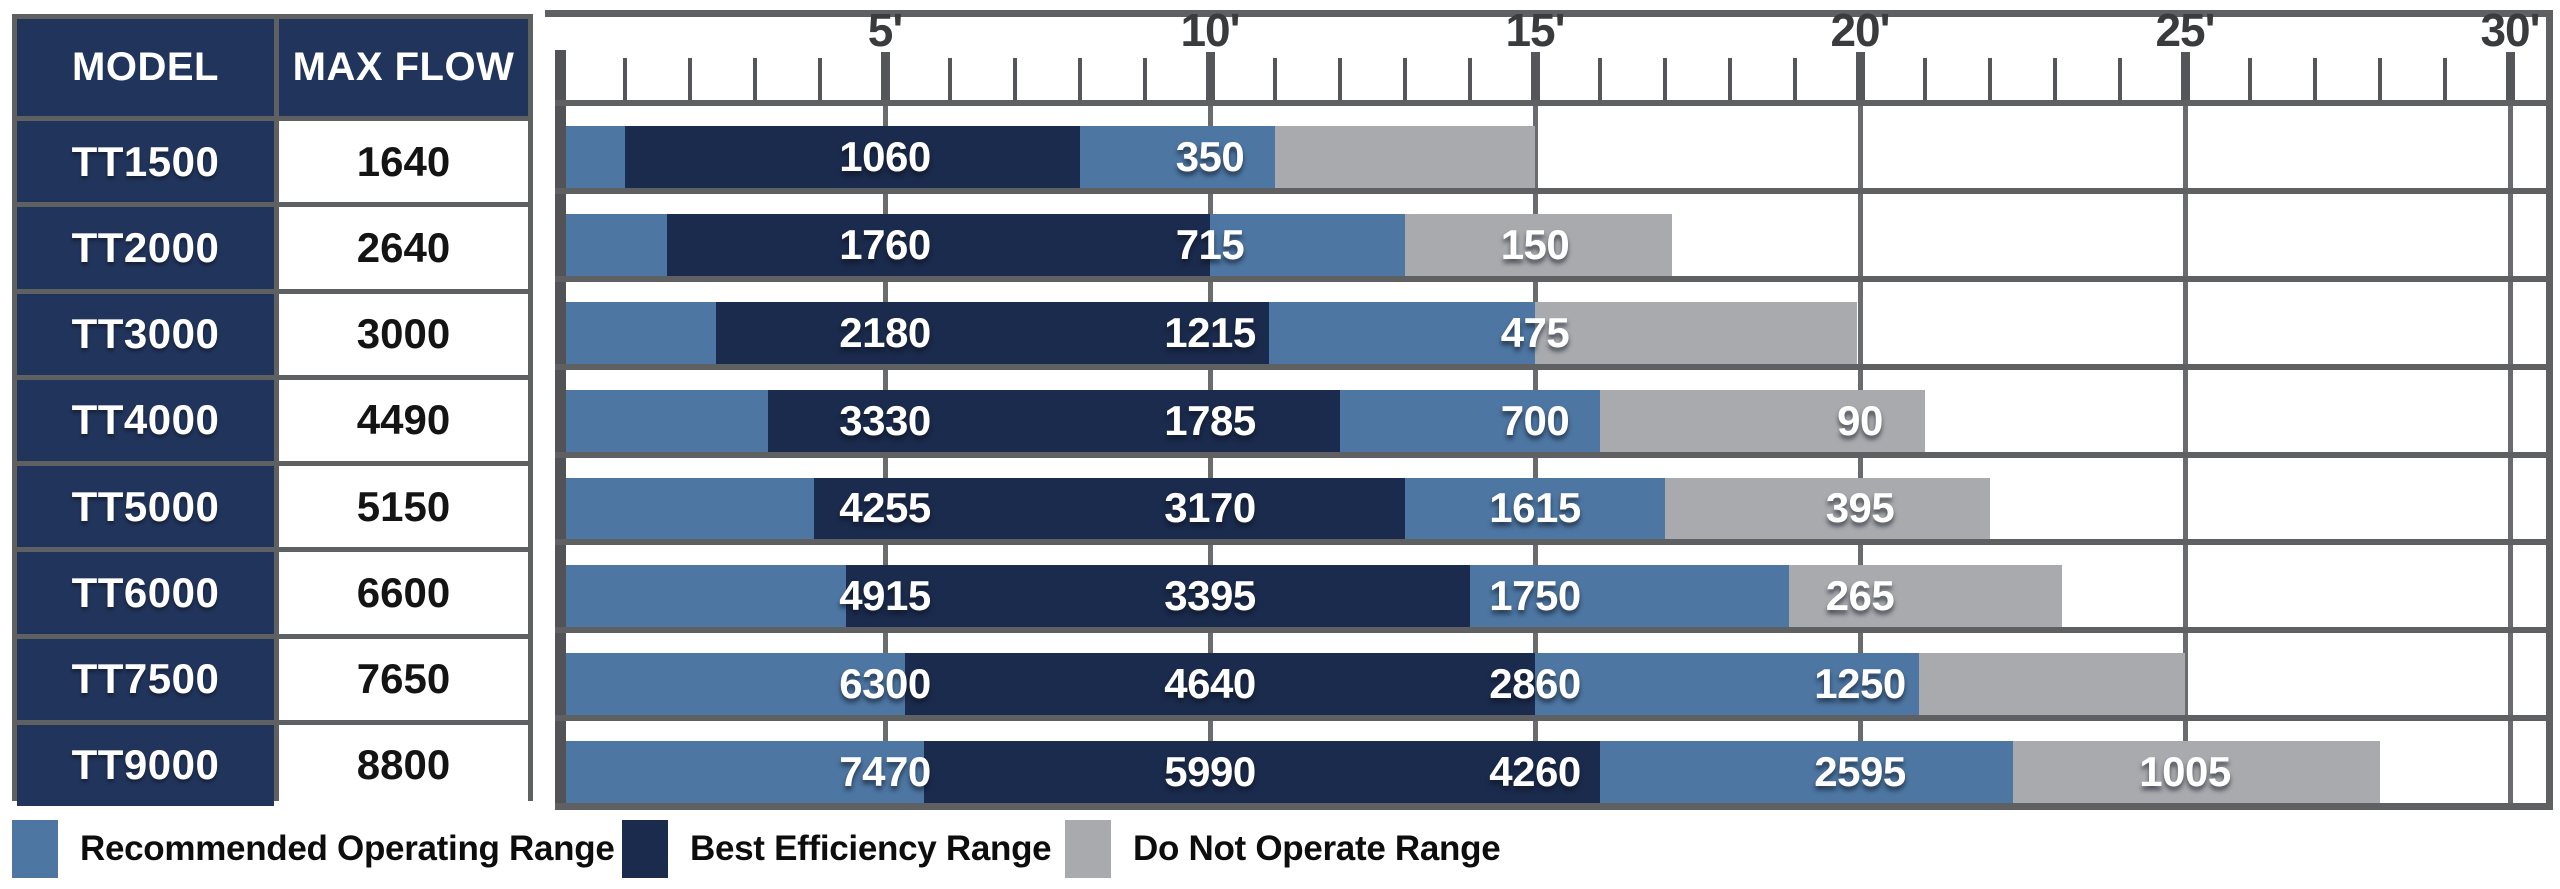  What do you see at coordinates (560, 429) in the screenshot?
I see `axis-zero-spine` at bounding box center [560, 429].